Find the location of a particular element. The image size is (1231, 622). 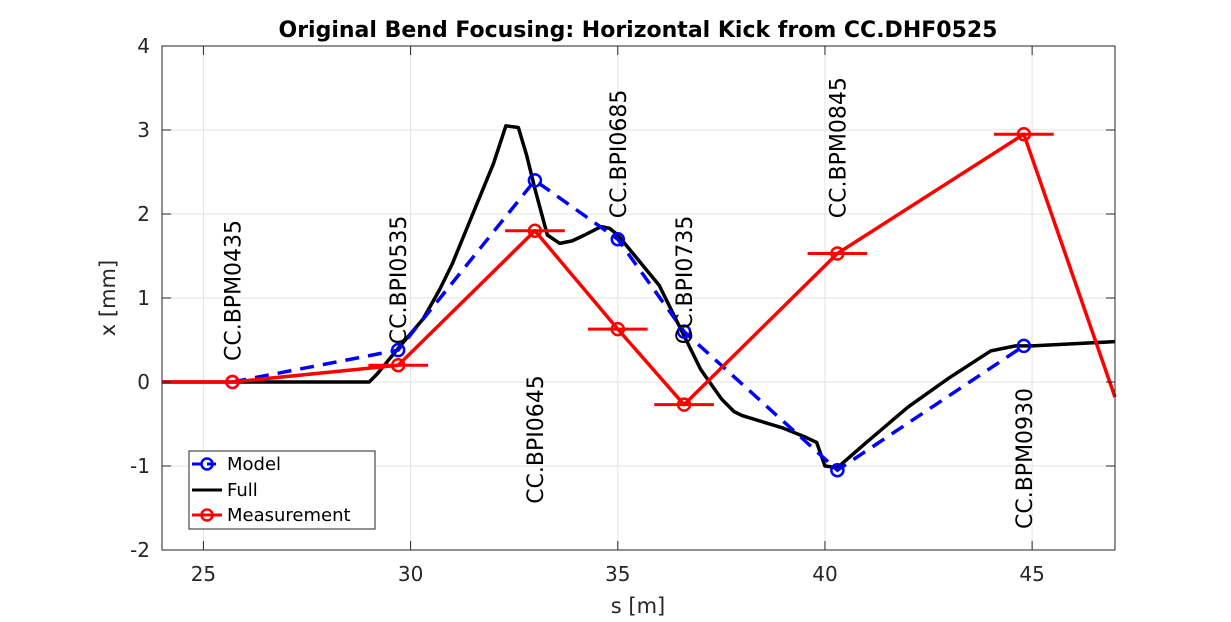

legend-measurement-marker is located at coordinates (207, 515).